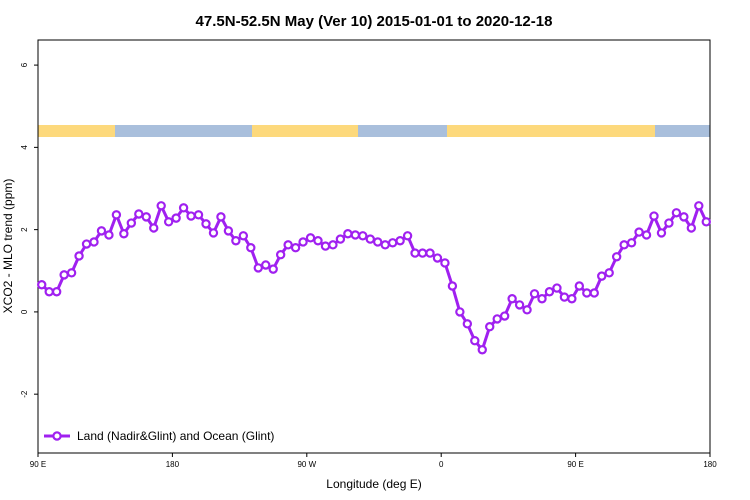  What do you see at coordinates (24, 394) in the screenshot?
I see `y-tick-label: -2` at bounding box center [24, 394].